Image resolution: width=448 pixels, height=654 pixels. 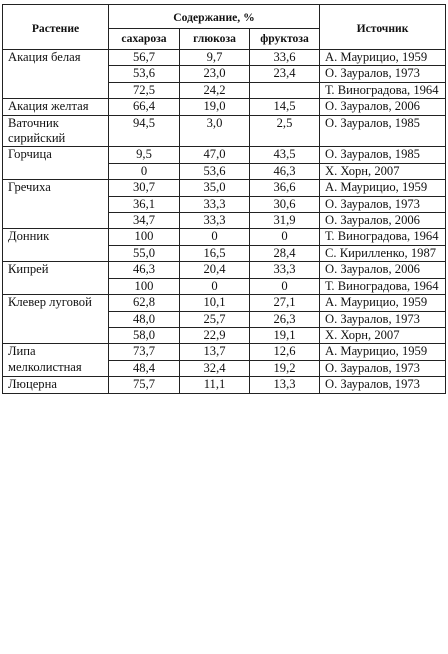 I want to click on table-row: Горчица 9,5 47,0 43,5 О. Зауралов, 1985, so click(x=224, y=163).